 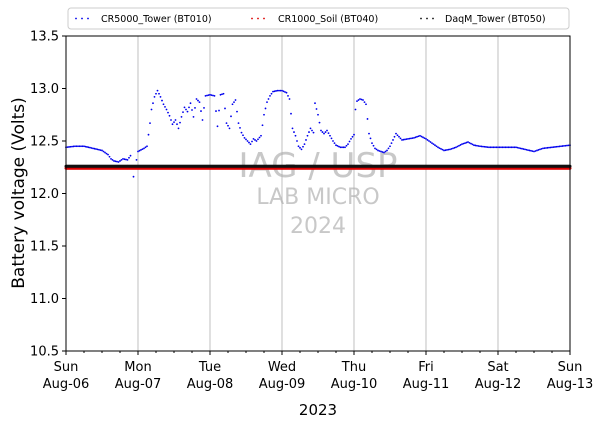 What do you see at coordinates (353, 367) in the screenshot?
I see `x-tick-label-day: Thu` at bounding box center [353, 367].